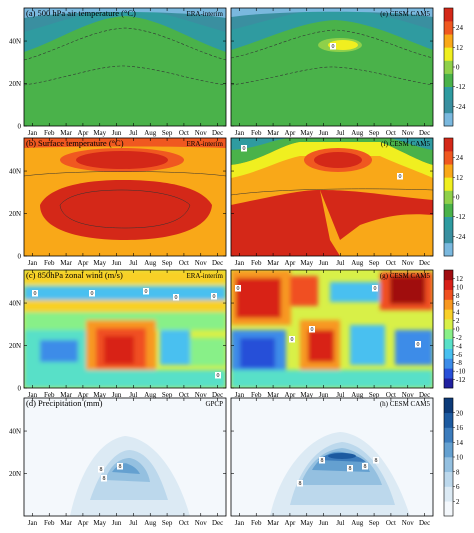 This screenshot has height=533, width=474. I want to click on colorbar-label: 10, so click(460, 458).